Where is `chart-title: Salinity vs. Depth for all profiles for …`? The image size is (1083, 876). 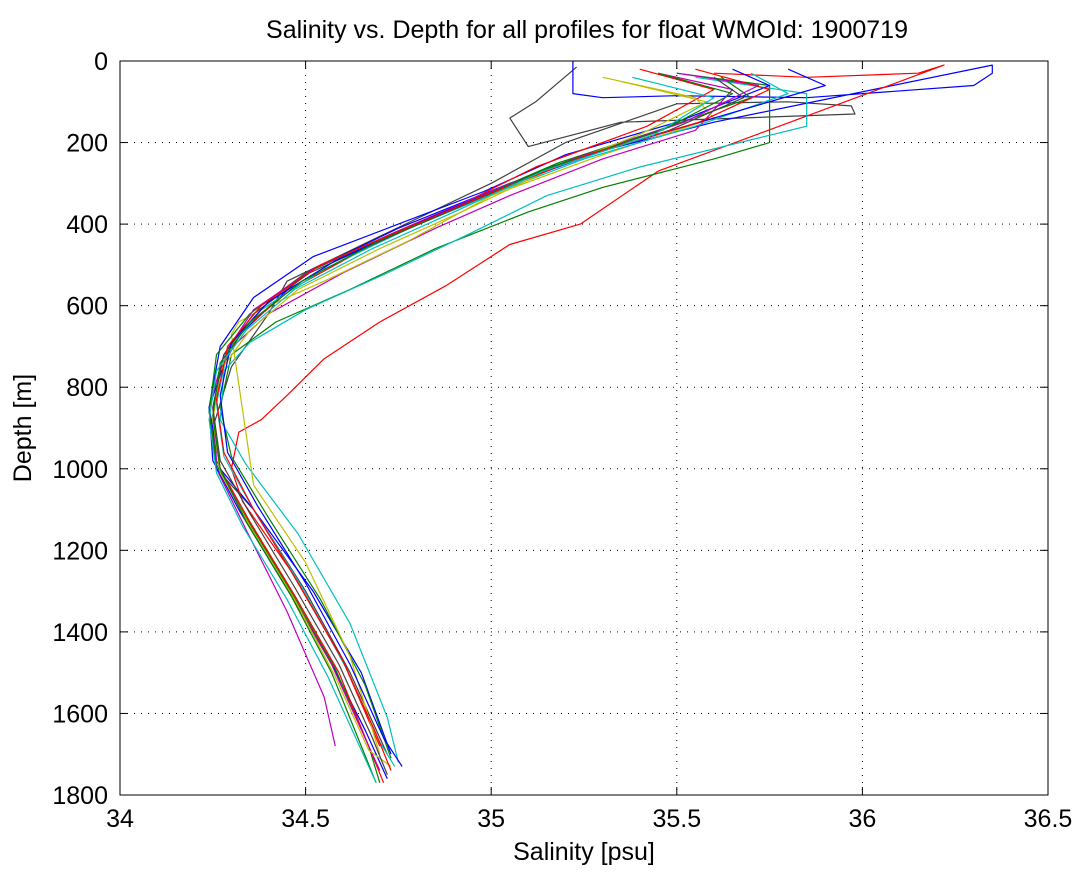
chart-title: Salinity vs. Depth for all profiles for … is located at coordinates (587, 30).